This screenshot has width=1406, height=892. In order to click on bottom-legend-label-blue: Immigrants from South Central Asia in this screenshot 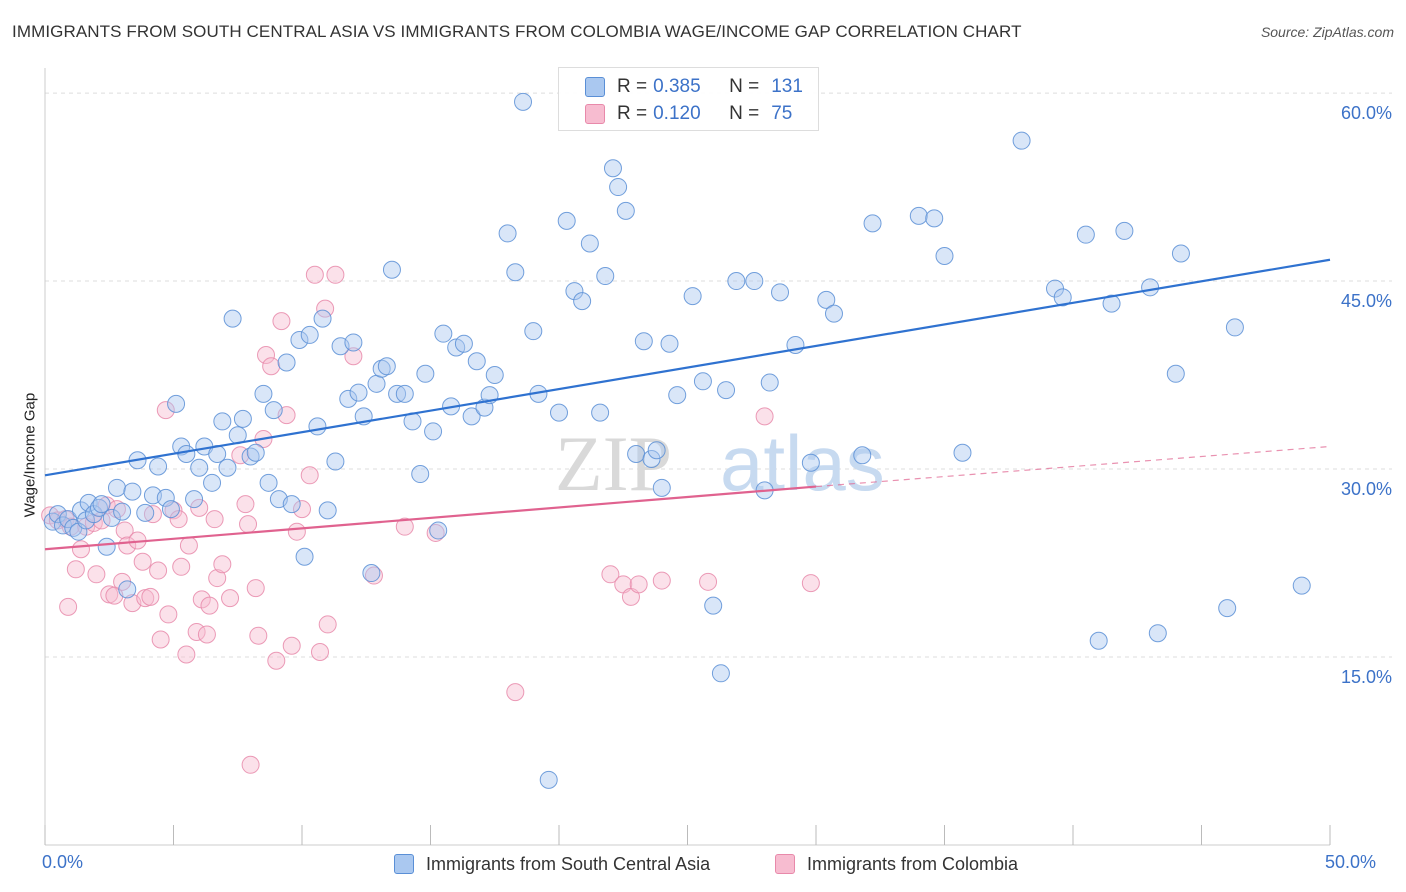, I will do `click(568, 863)`.